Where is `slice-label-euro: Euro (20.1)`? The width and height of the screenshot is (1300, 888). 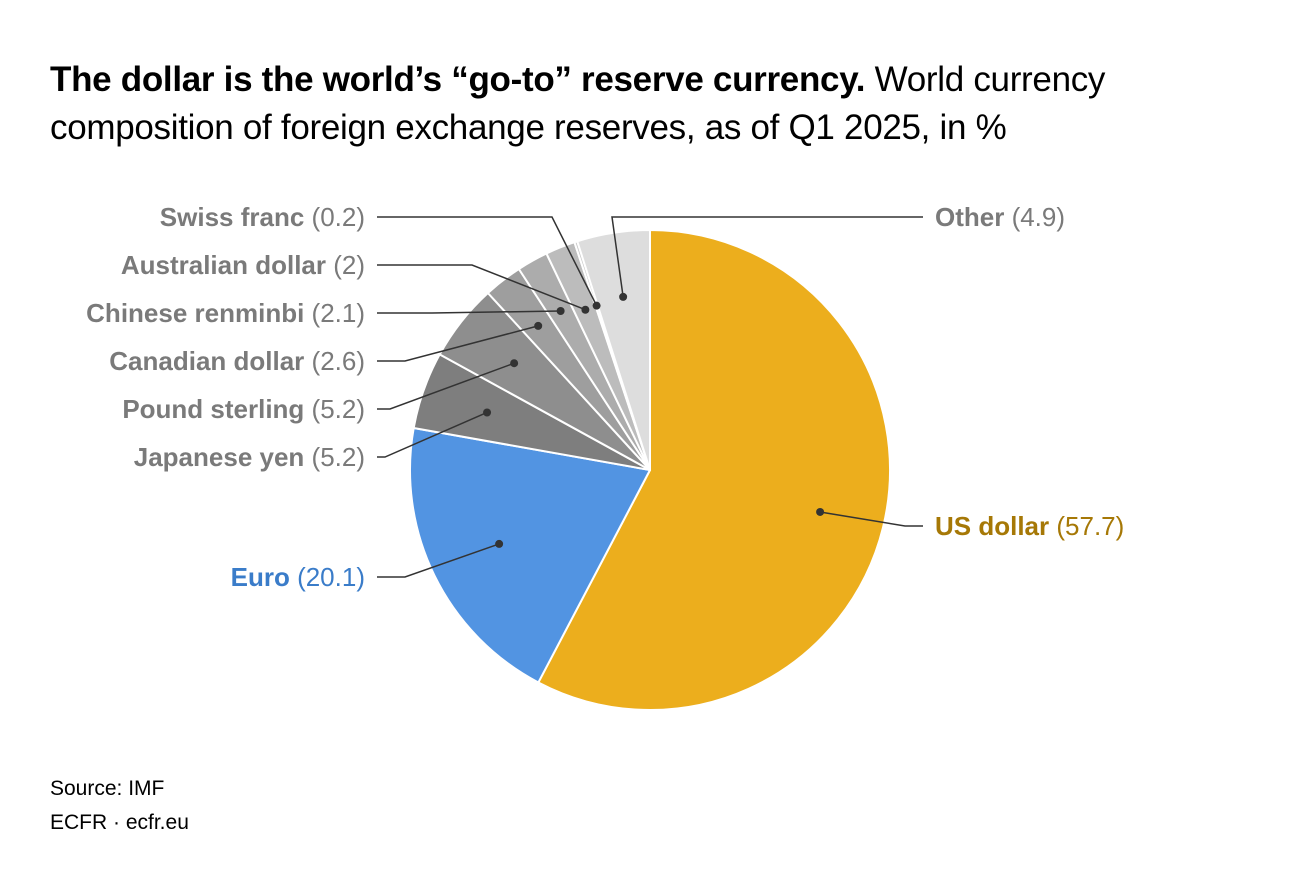
slice-label-euro: Euro (20.1) is located at coordinates (298, 577).